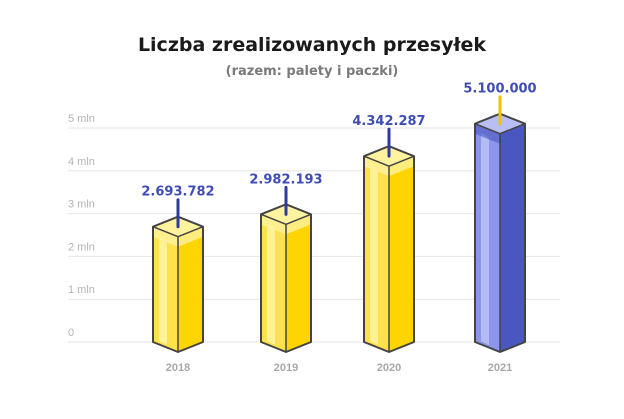 The height and width of the screenshot is (419, 624). Describe the element at coordinates (312, 71) in the screenshot. I see `chart-subtitle: (razem: palety i paczki)` at that location.